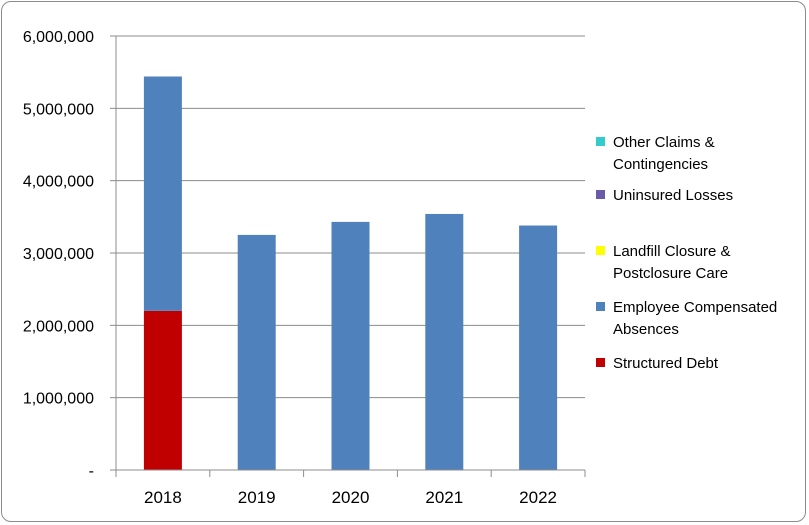 The image size is (809, 525). I want to click on y-tick-label: 6,000,000, so click(58, 37).